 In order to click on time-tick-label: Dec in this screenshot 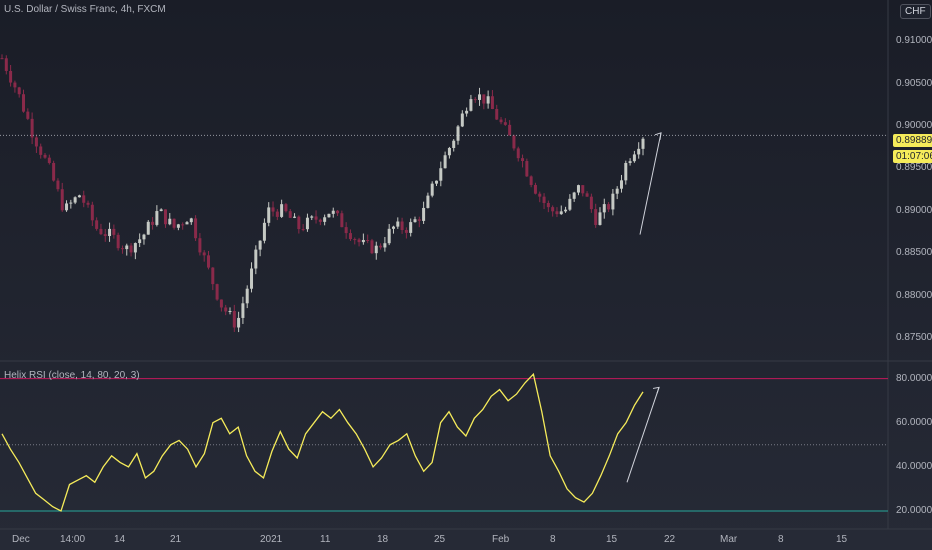, I will do `click(21, 539)`.